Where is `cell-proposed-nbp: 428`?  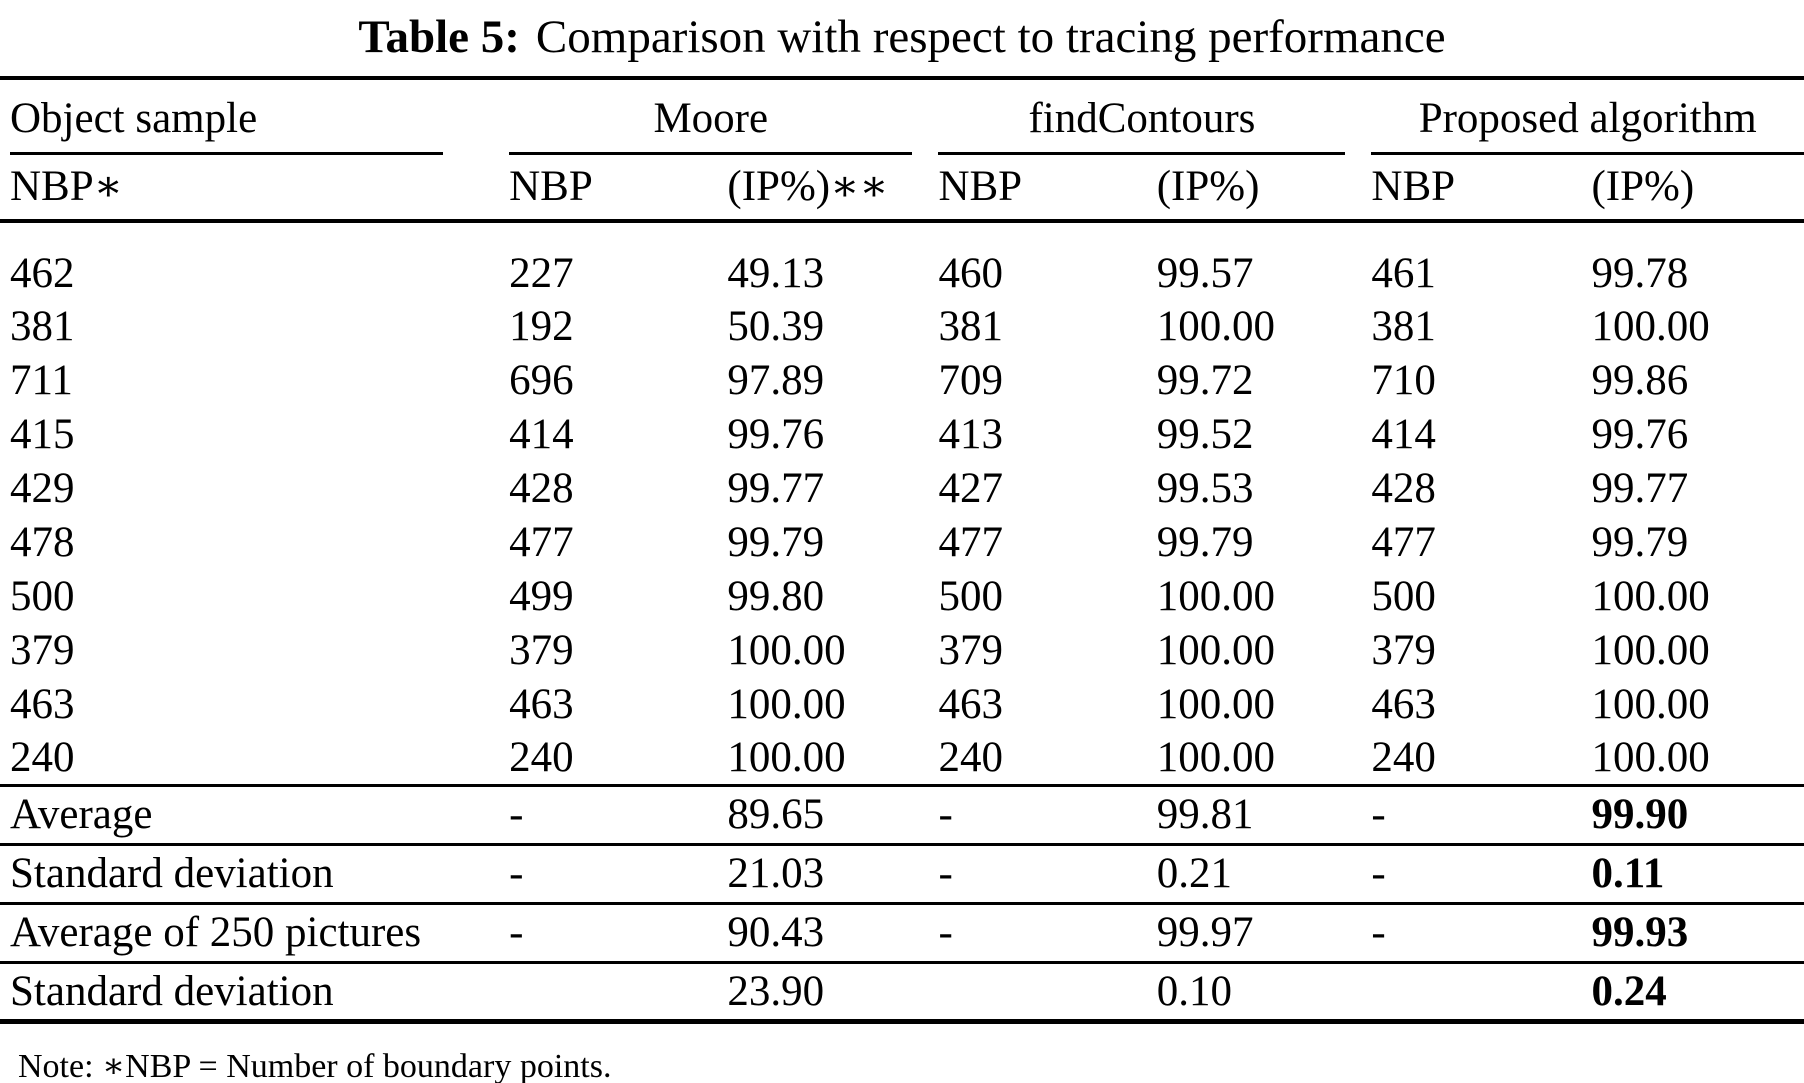
cell-proposed-nbp: 428 is located at coordinates (1403, 488).